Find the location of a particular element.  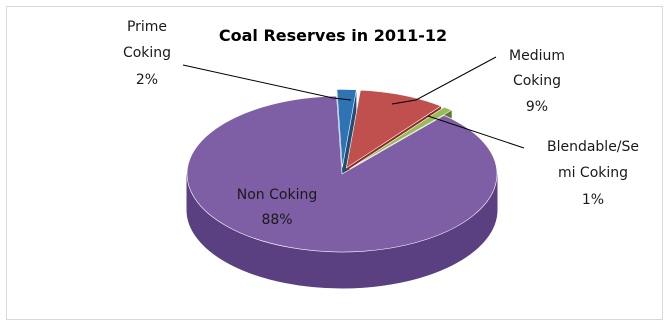

label-prime-coking-line2: Coking is located at coordinates (147, 53).